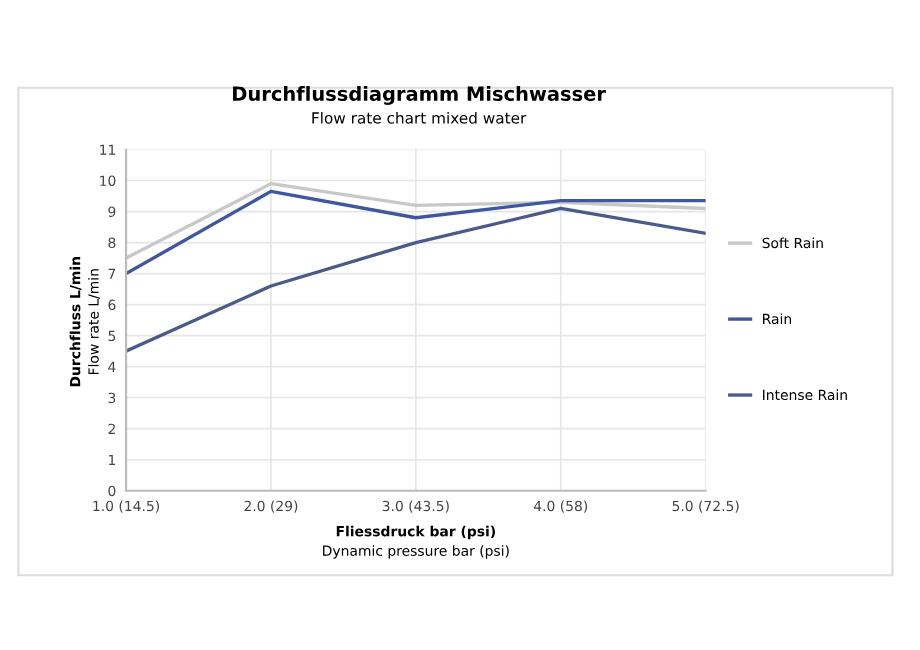 The width and height of the screenshot is (920, 650). I want to click on chart-title: Durchflussdiagramm Mischwasser, so click(419, 95).